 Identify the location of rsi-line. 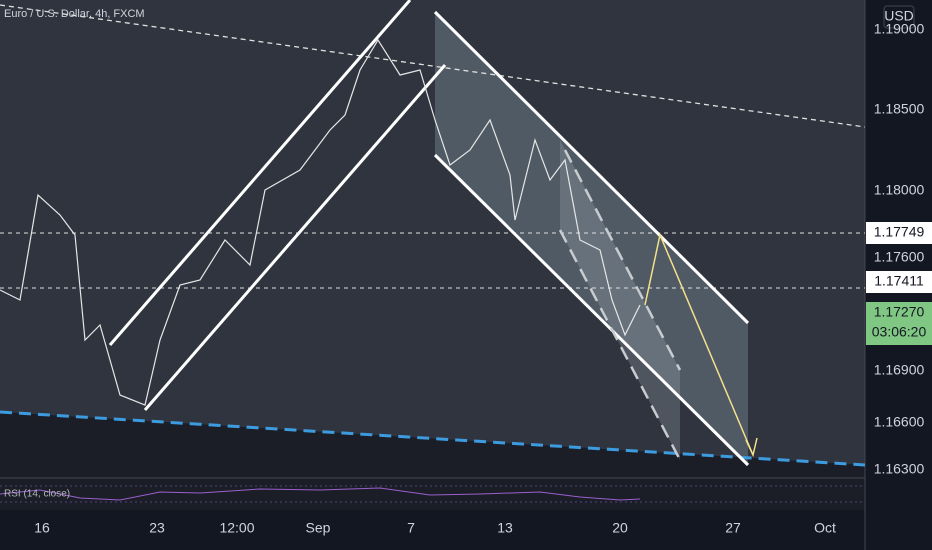
(320, 494).